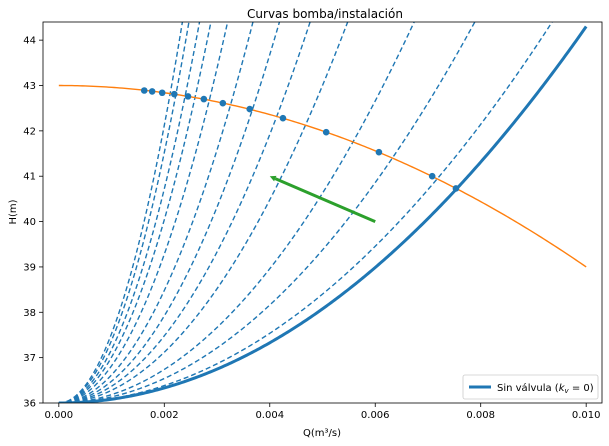  What do you see at coordinates (29, 267) in the screenshot?
I see `y-tick-label: 39` at bounding box center [29, 267].